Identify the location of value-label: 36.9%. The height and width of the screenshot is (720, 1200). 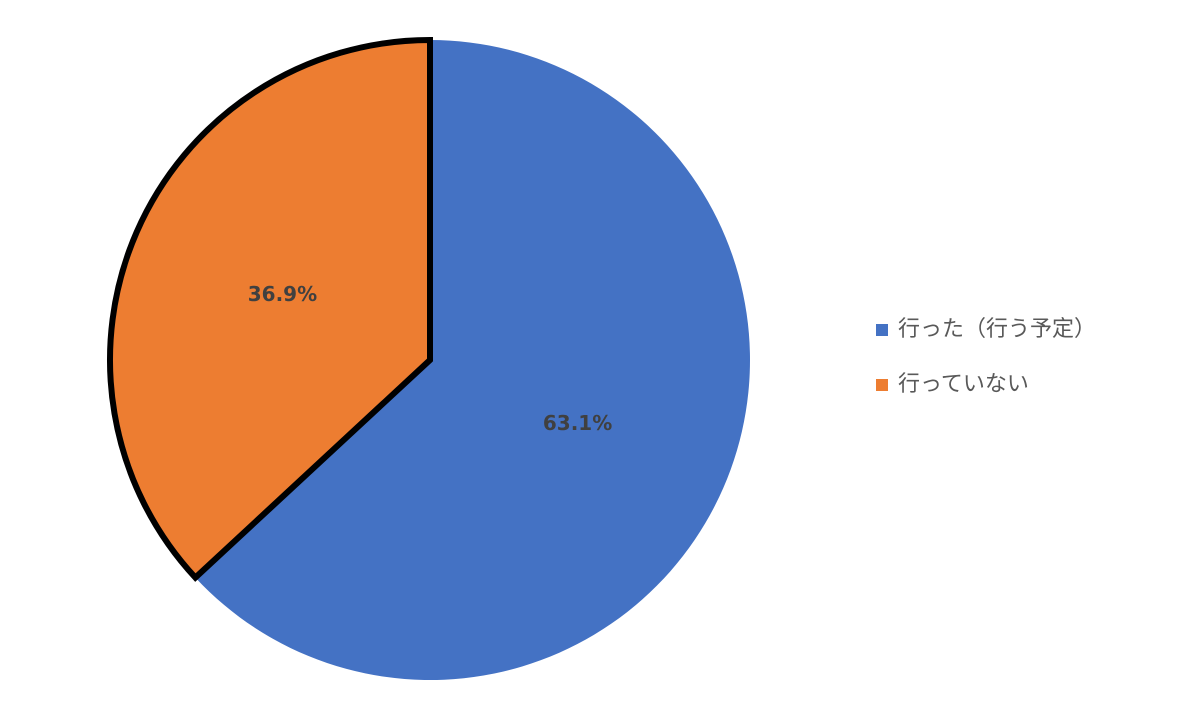
(282, 294).